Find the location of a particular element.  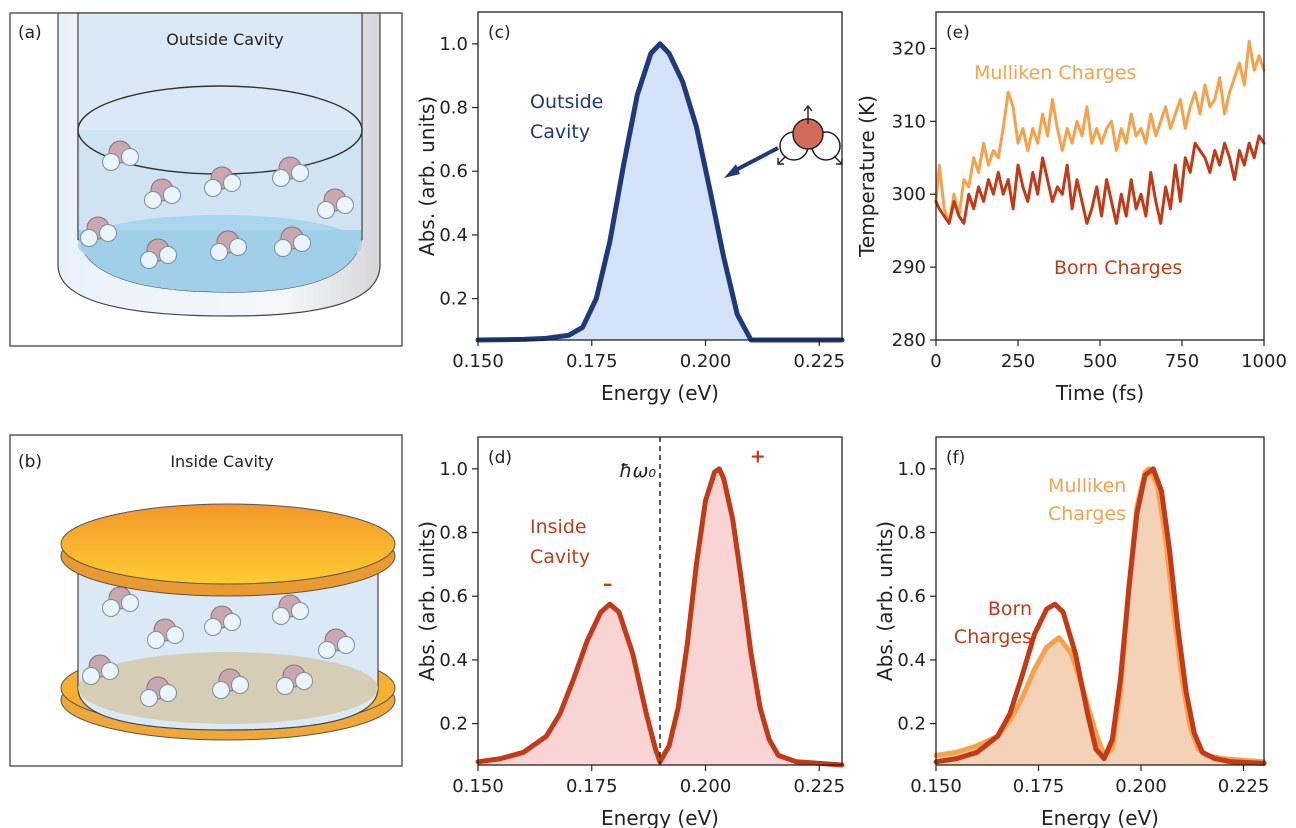

y-tick-label: 280 is located at coordinates (909, 340).